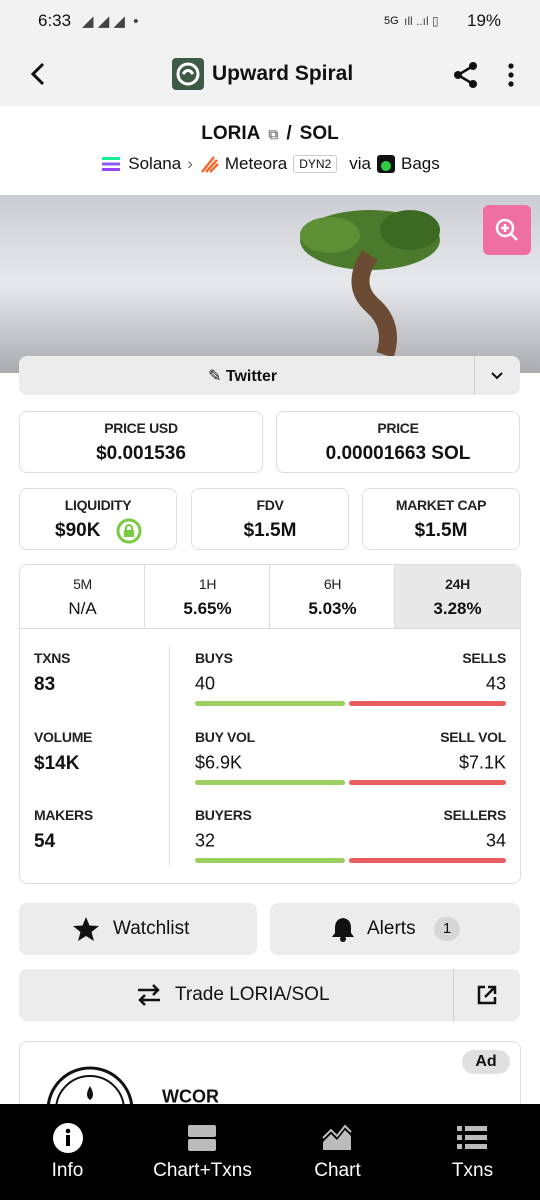 The width and height of the screenshot is (540, 1200). Describe the element at coordinates (251, 376) in the screenshot. I see `twitter-text: Twitter` at that location.